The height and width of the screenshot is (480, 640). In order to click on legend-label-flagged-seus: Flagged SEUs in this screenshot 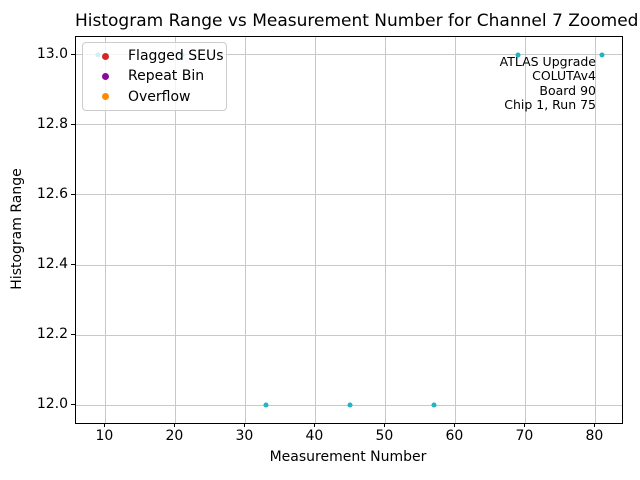, I will do `click(176, 56)`.